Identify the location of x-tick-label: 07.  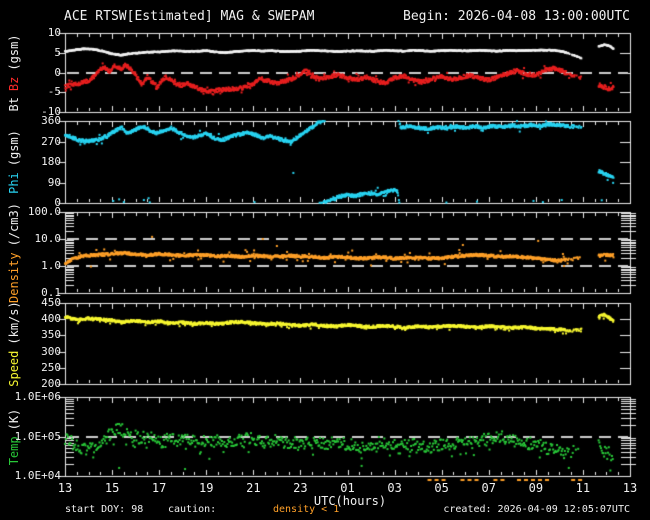
(488, 488).